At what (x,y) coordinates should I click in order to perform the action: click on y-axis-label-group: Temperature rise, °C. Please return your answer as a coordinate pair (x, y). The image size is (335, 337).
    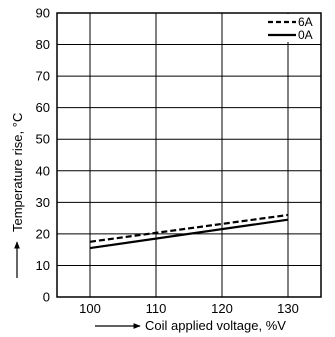
    Looking at the image, I should click on (17, 195).